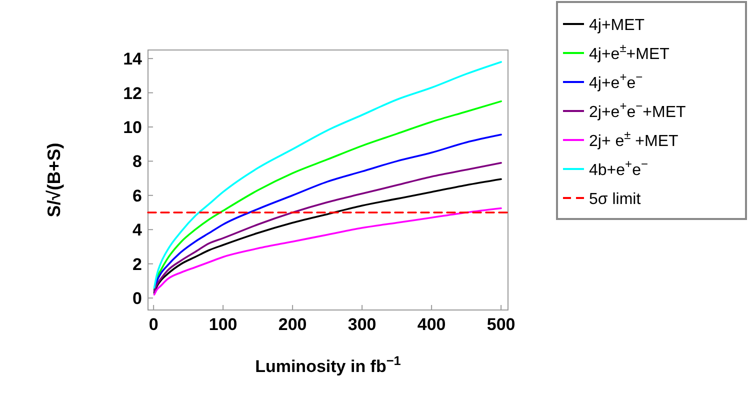 The image size is (750, 405). What do you see at coordinates (629, 52) in the screenshot?
I see `legend-label: 4j+e$^{±}$+MET` at bounding box center [629, 52].